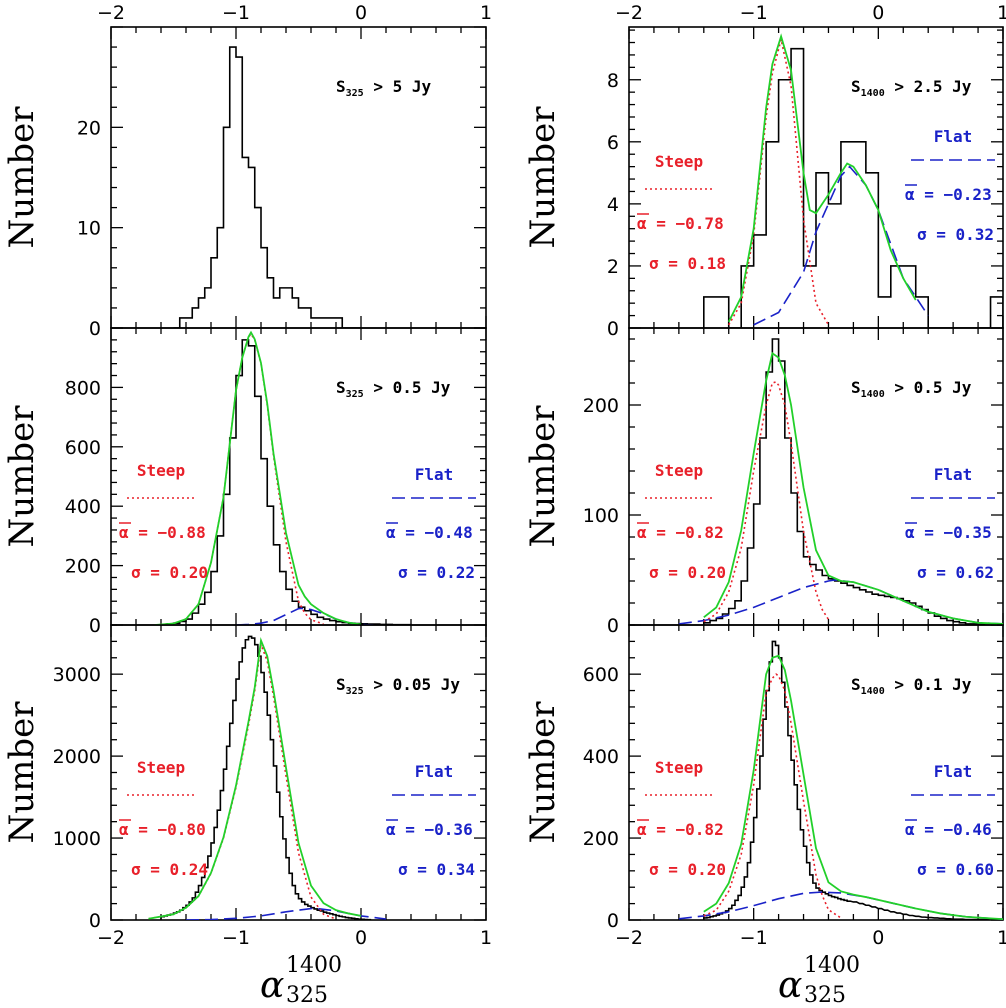  Describe the element at coordinates (398, 686) in the screenshot. I see `flux-annotation: S325 > 0.05 Jy` at that location.